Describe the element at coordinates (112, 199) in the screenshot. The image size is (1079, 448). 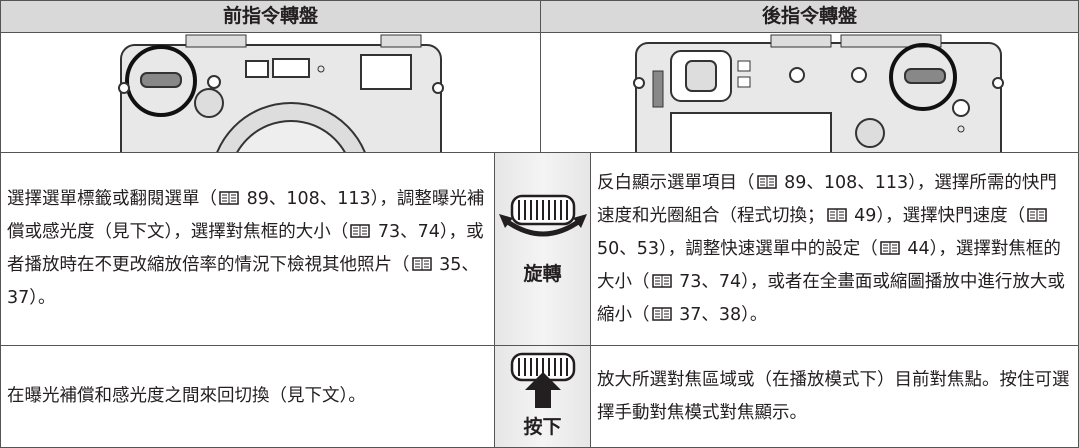
I see `text-part: 選擇選單標籤或翻閱選單（` at that location.